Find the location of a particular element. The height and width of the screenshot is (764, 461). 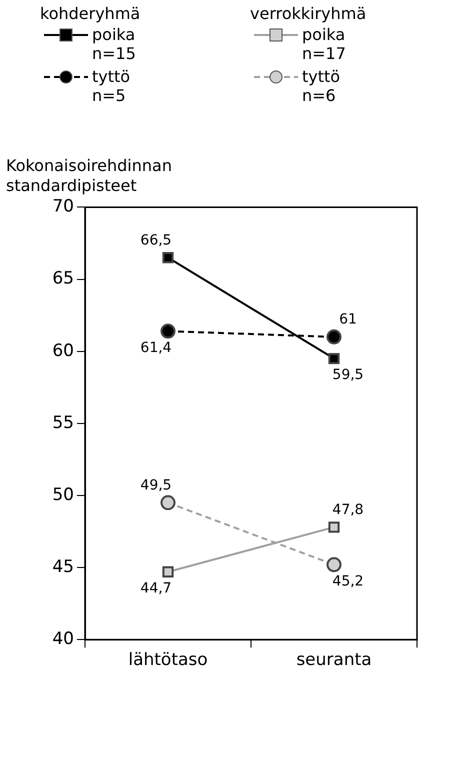

data-label: 61,4 is located at coordinates (156, 348).